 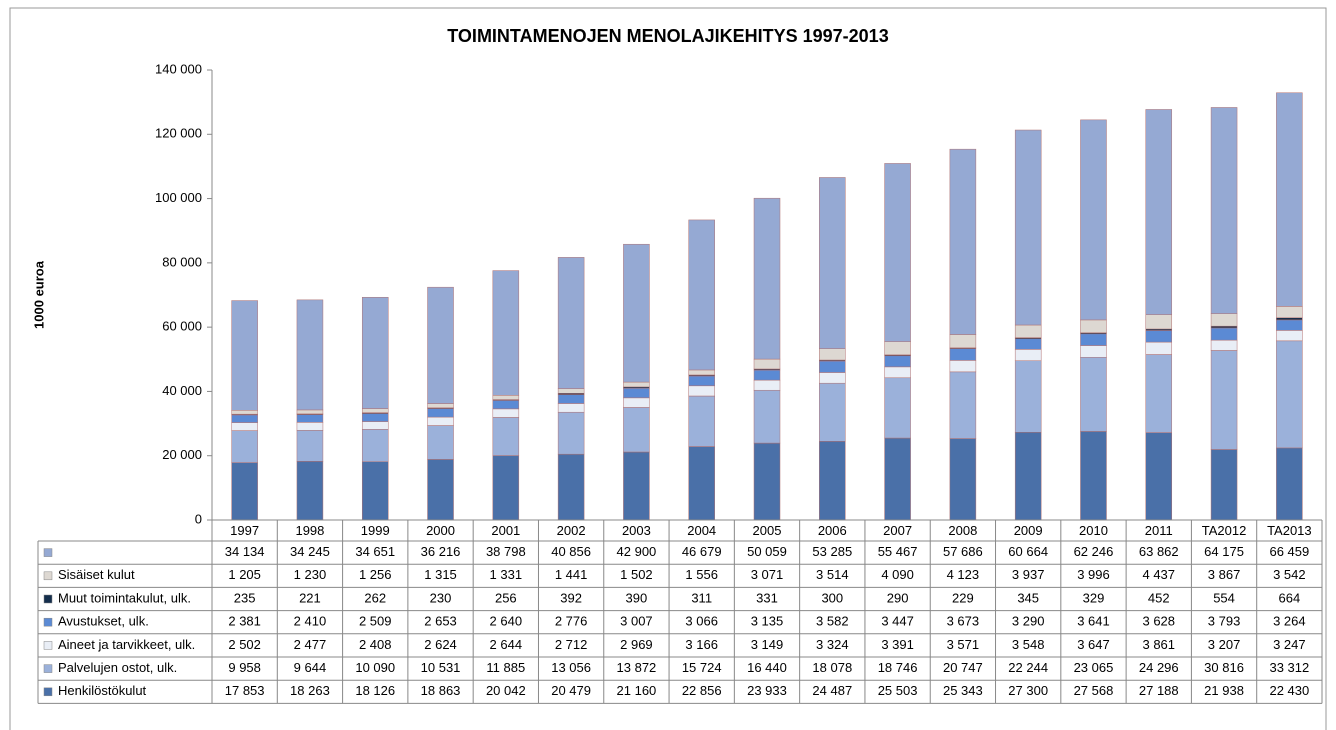 What do you see at coordinates (1028, 530) in the screenshot?
I see `x-tick-label: 2009` at bounding box center [1028, 530].